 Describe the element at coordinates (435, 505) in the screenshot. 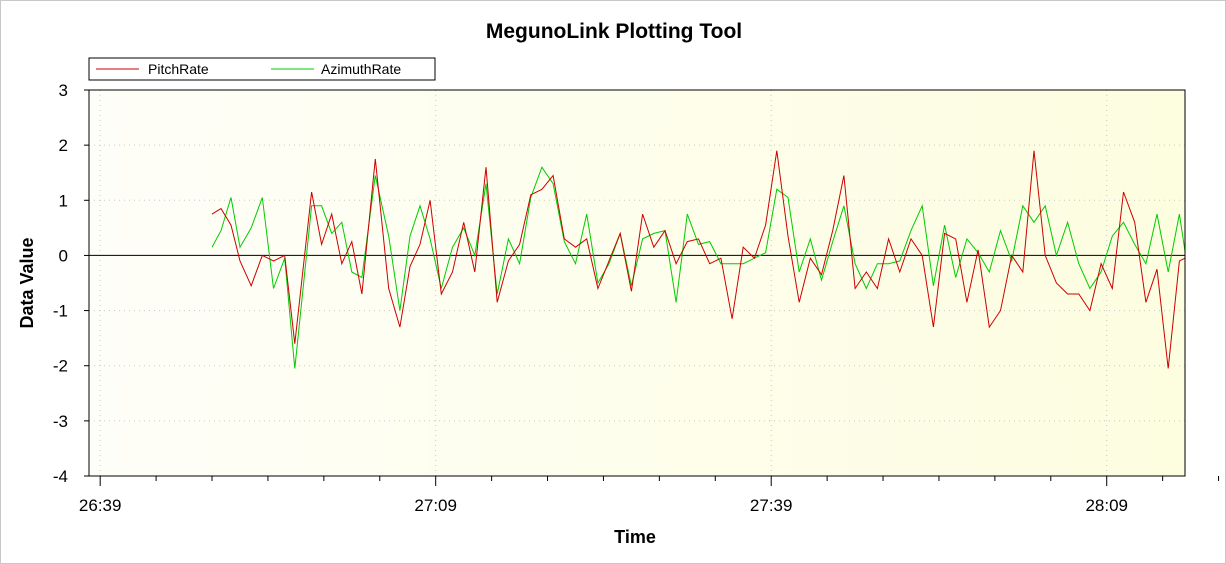

I see `x-tick-label: 27:09` at that location.